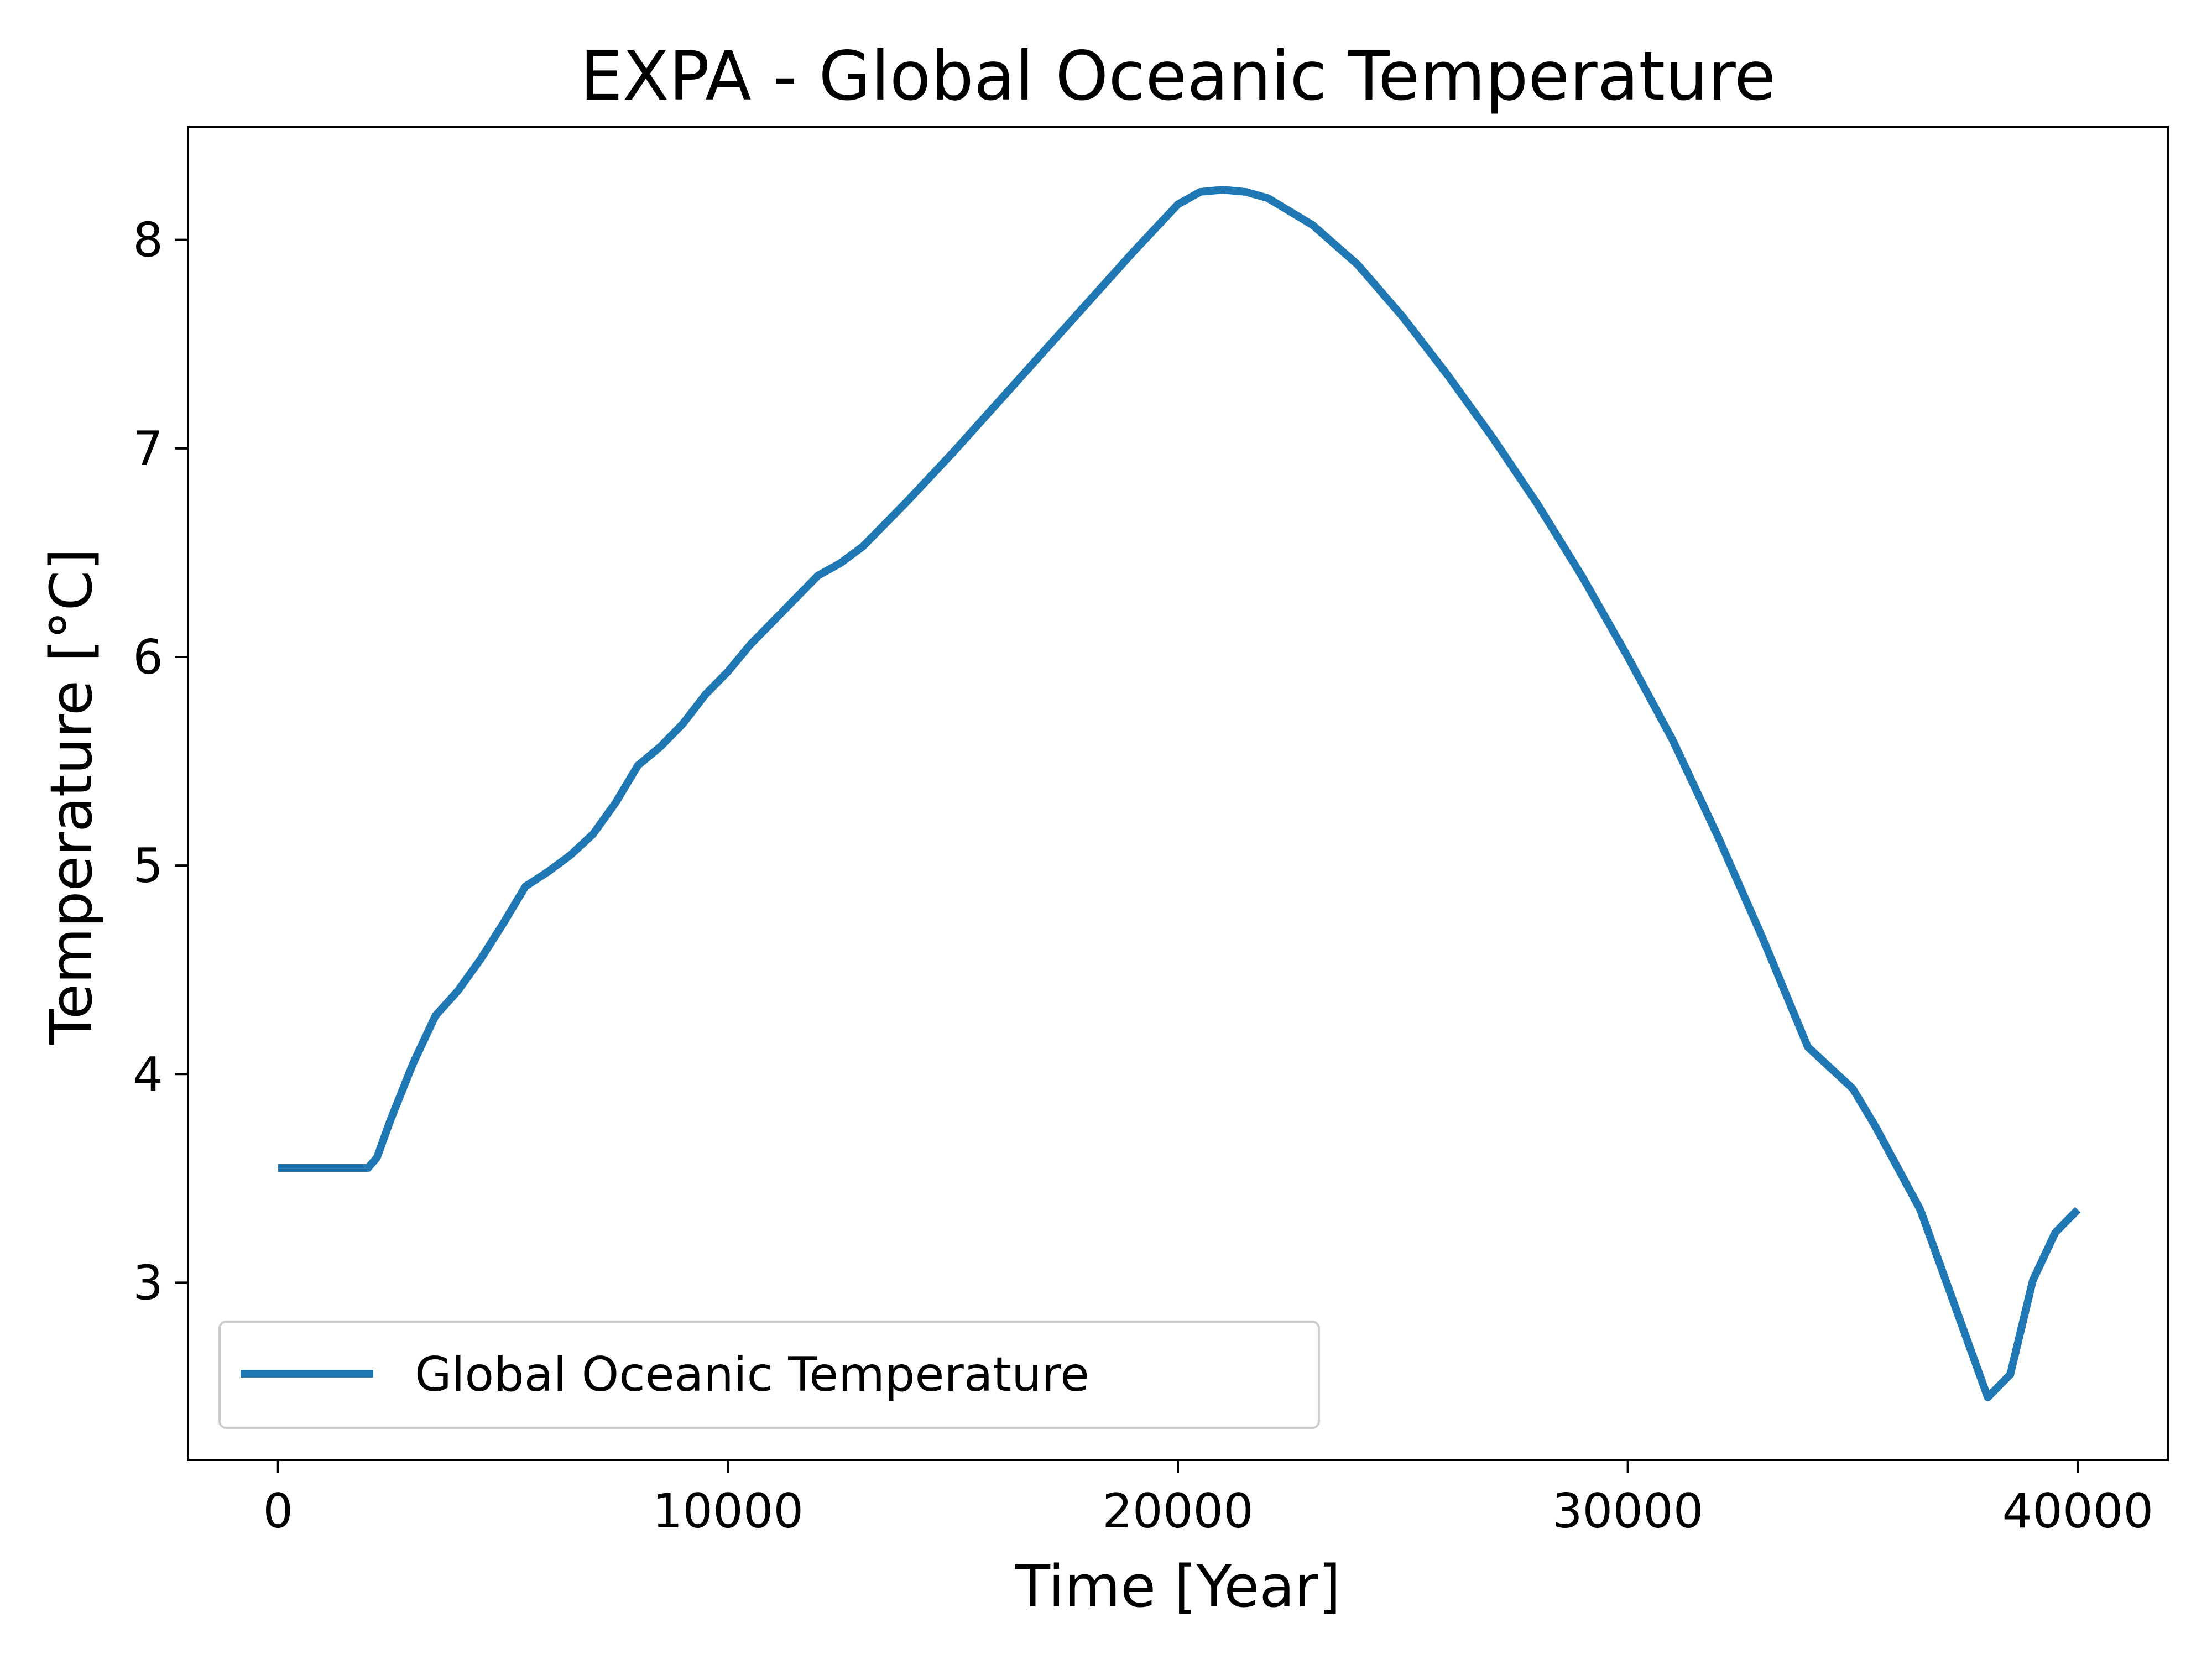 This screenshot has width=2212, height=1659. Describe the element at coordinates (148, 658) in the screenshot. I see `y-tick-label: 6` at that location.